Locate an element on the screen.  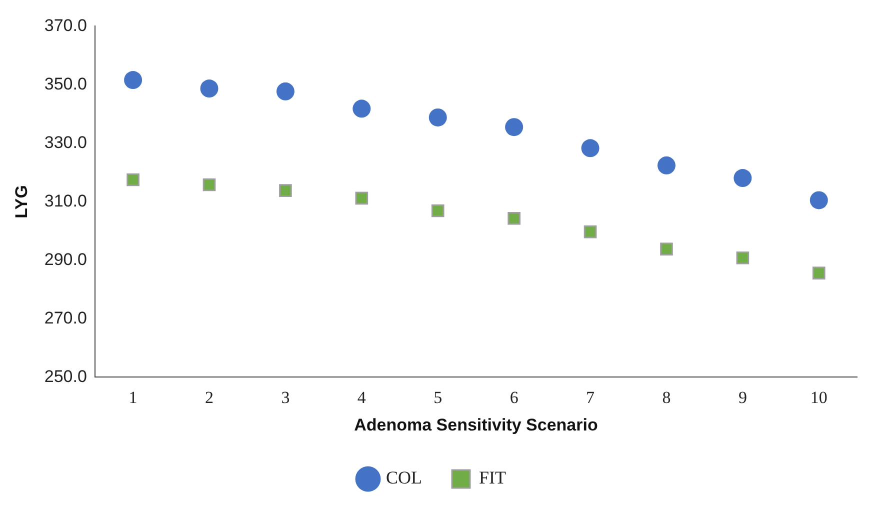
legend-label: FIT is located at coordinates (492, 478).